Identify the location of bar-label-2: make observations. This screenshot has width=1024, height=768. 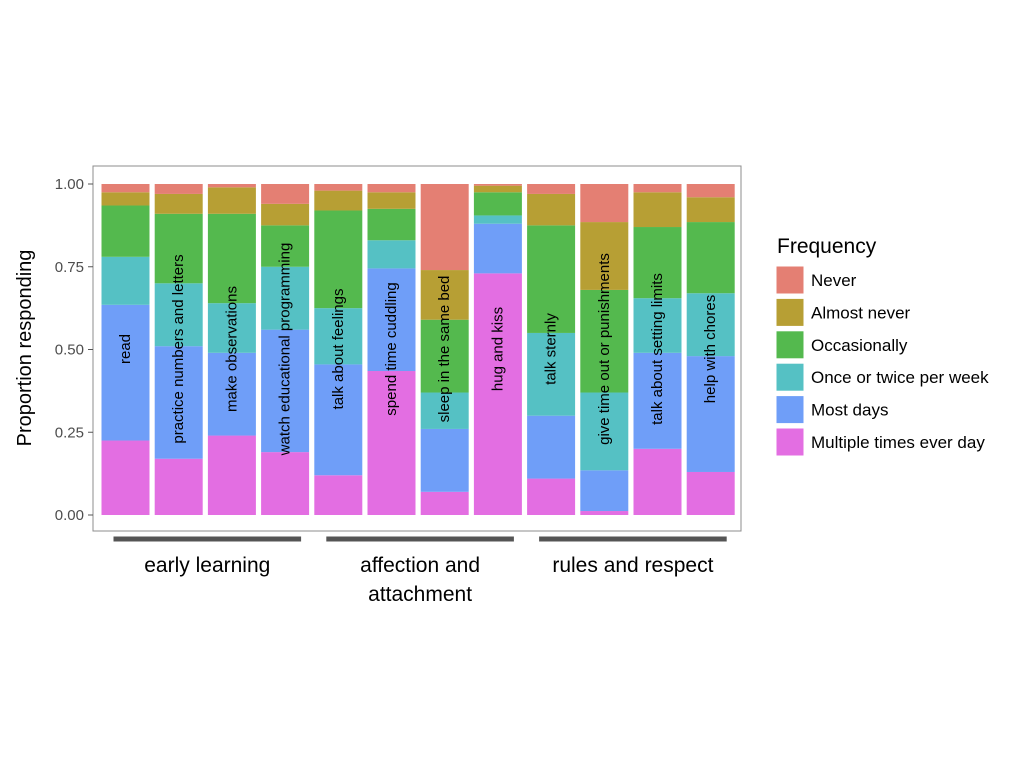
(231, 349).